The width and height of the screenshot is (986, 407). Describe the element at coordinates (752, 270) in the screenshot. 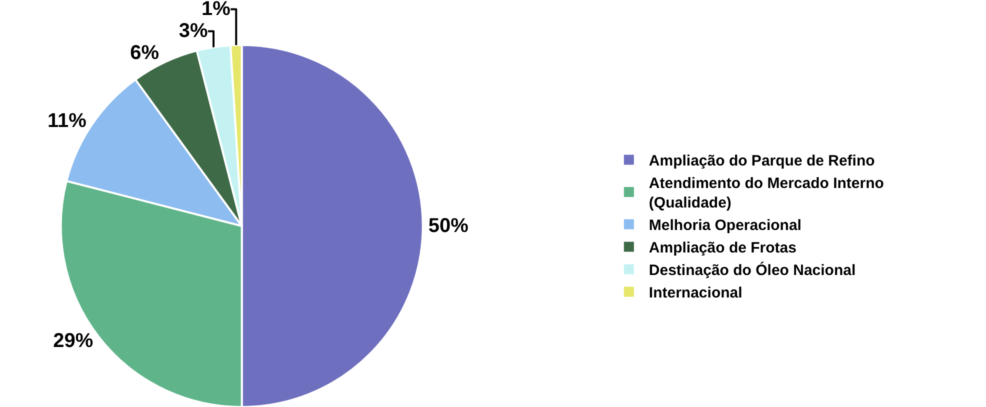

I see `legend-label: Destinação do Óleo Nacional` at that location.